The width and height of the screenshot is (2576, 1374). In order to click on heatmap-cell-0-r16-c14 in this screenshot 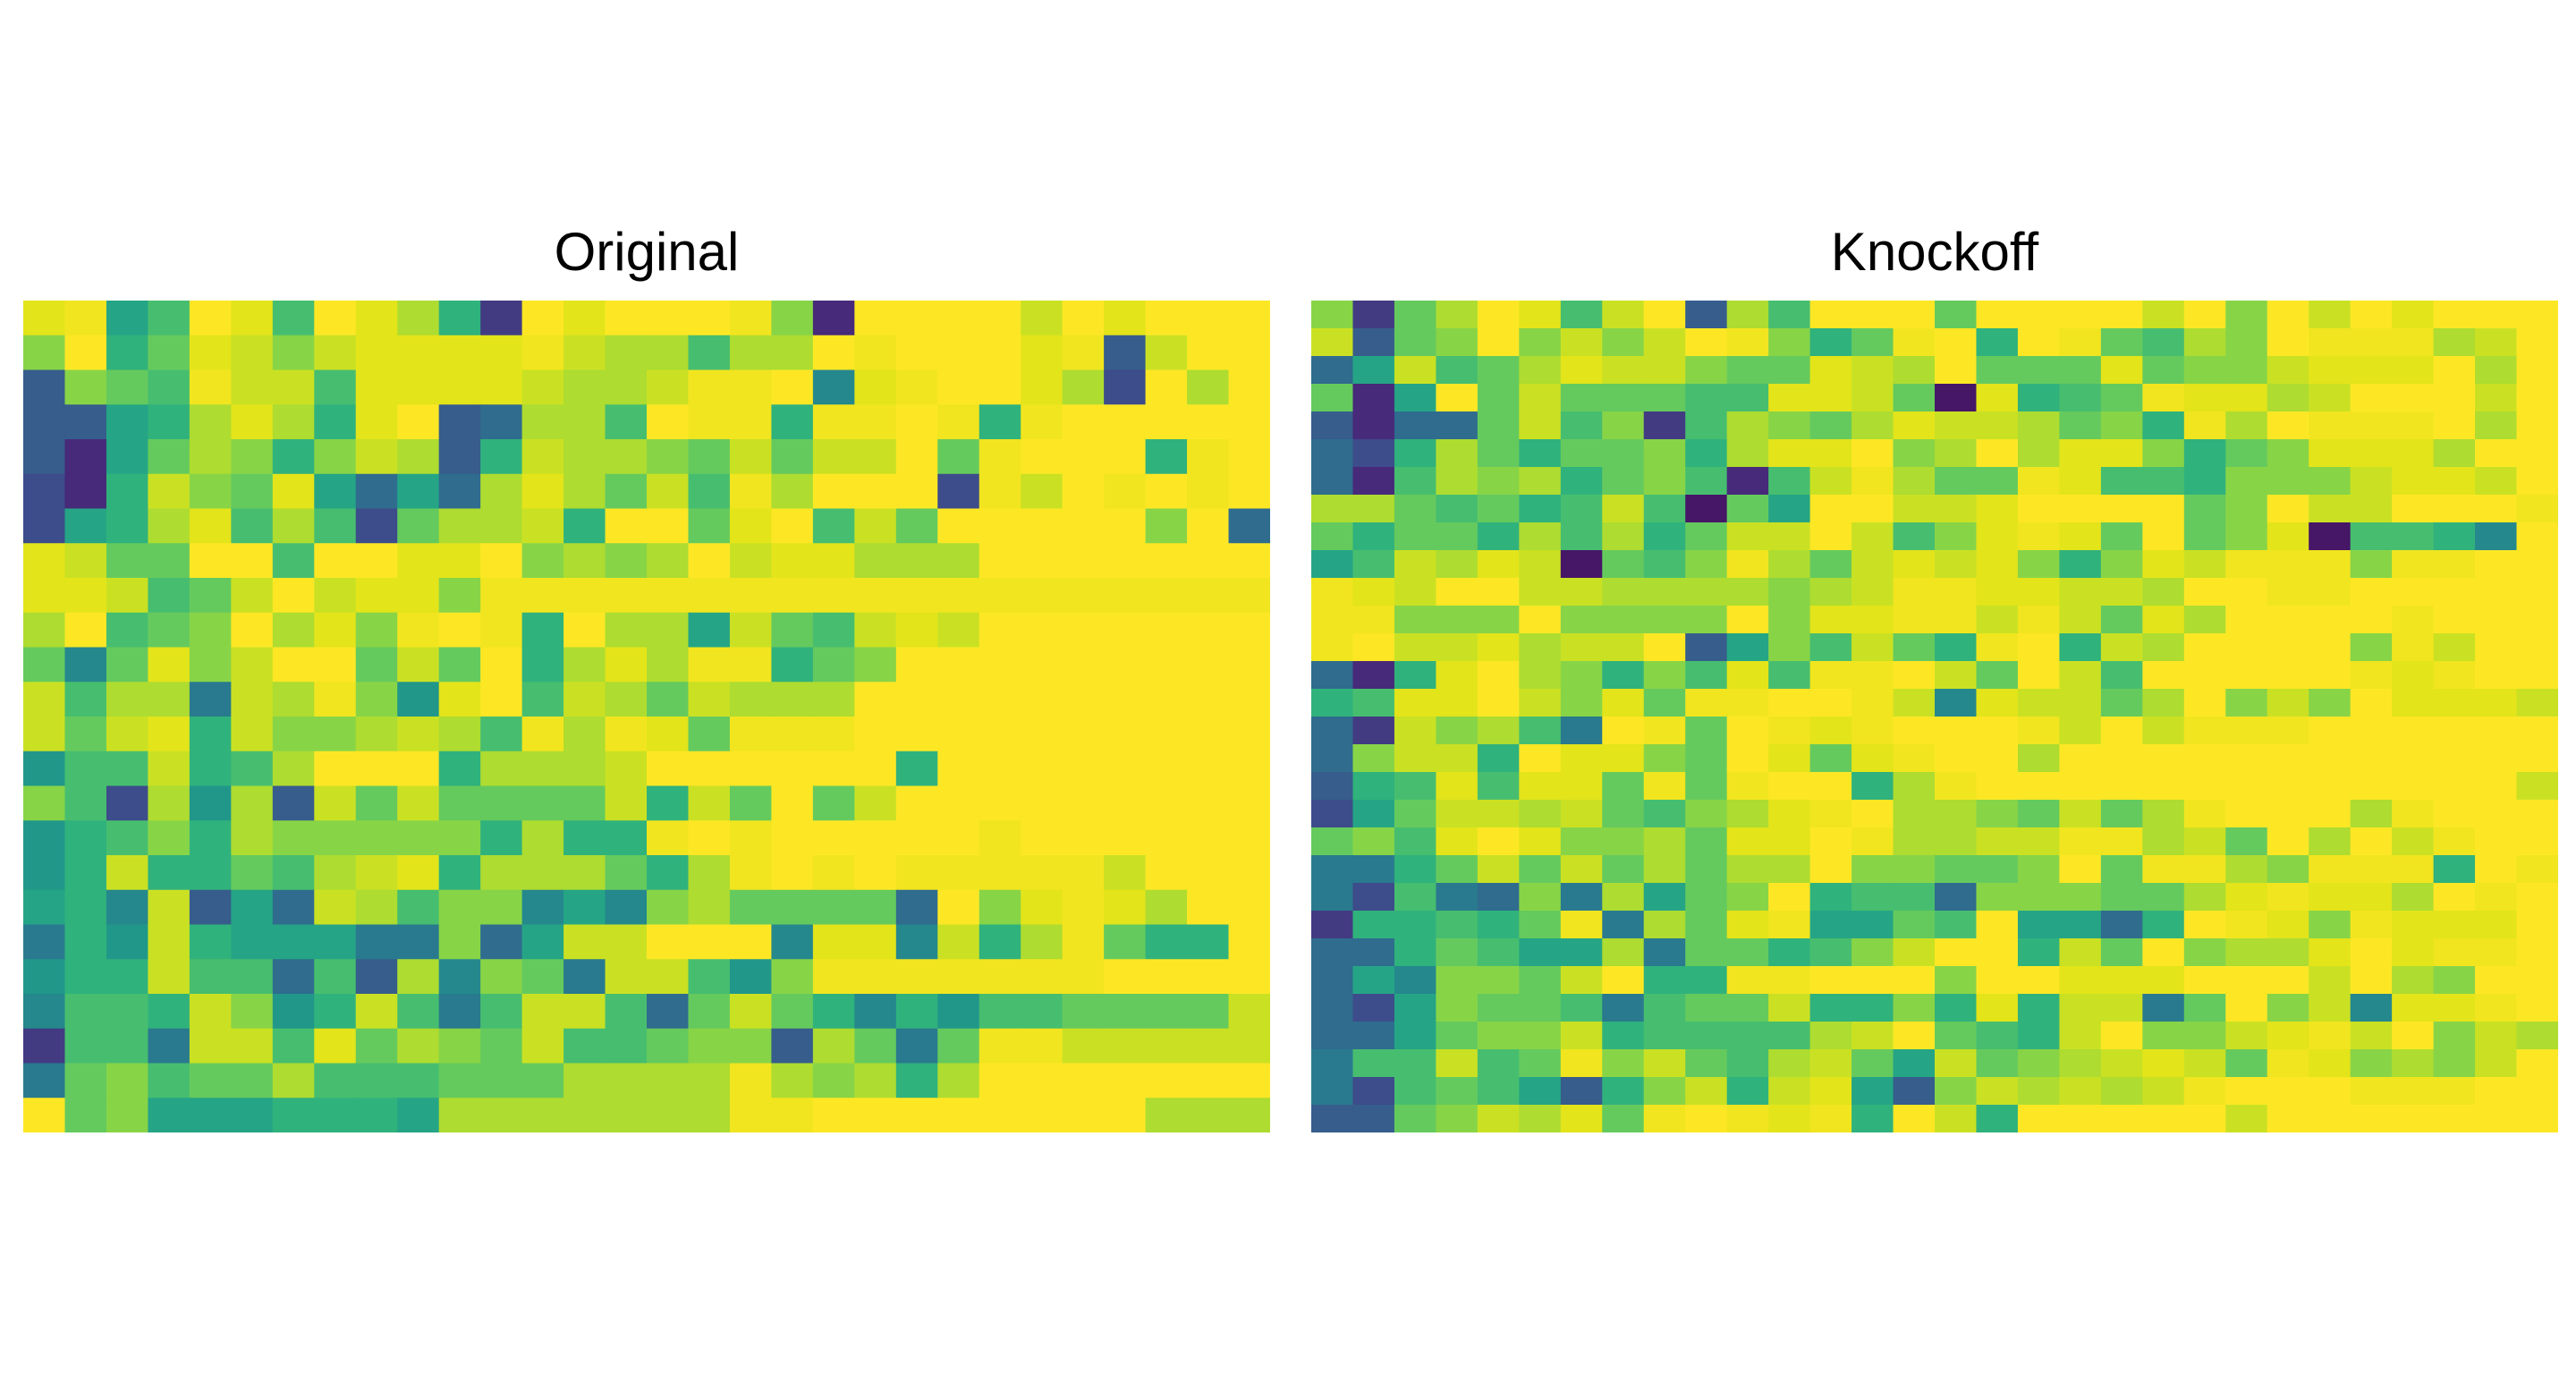, I will do `click(626, 873)`.